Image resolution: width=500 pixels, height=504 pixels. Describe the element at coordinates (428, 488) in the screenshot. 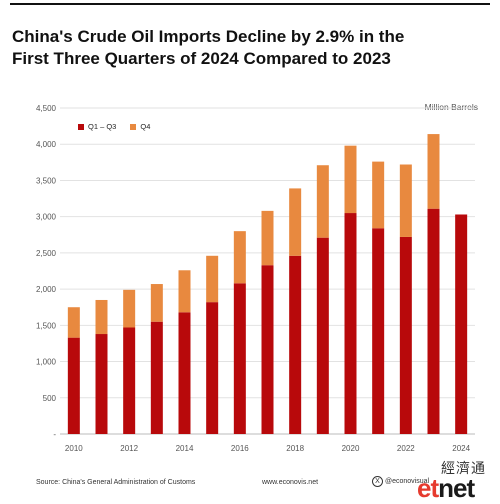

I see `watermark-logo-et: et` at that location.